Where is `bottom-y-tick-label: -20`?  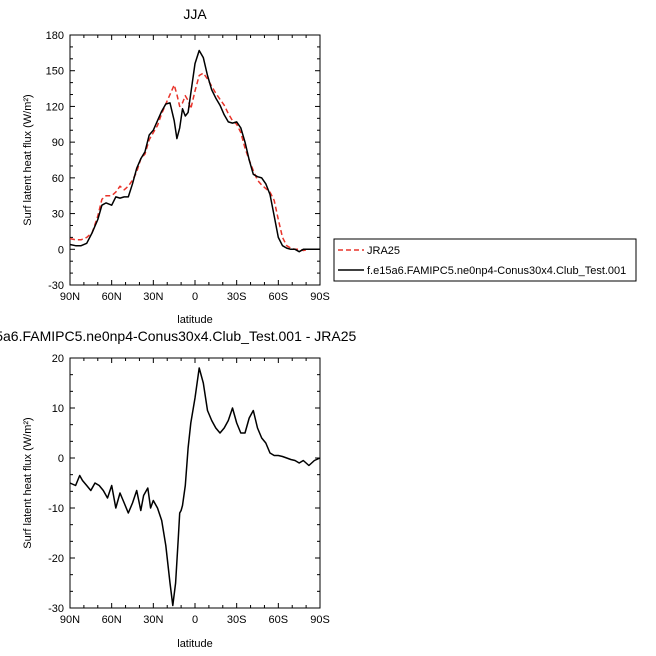 bottom-y-tick-label: -20 is located at coordinates (56, 559).